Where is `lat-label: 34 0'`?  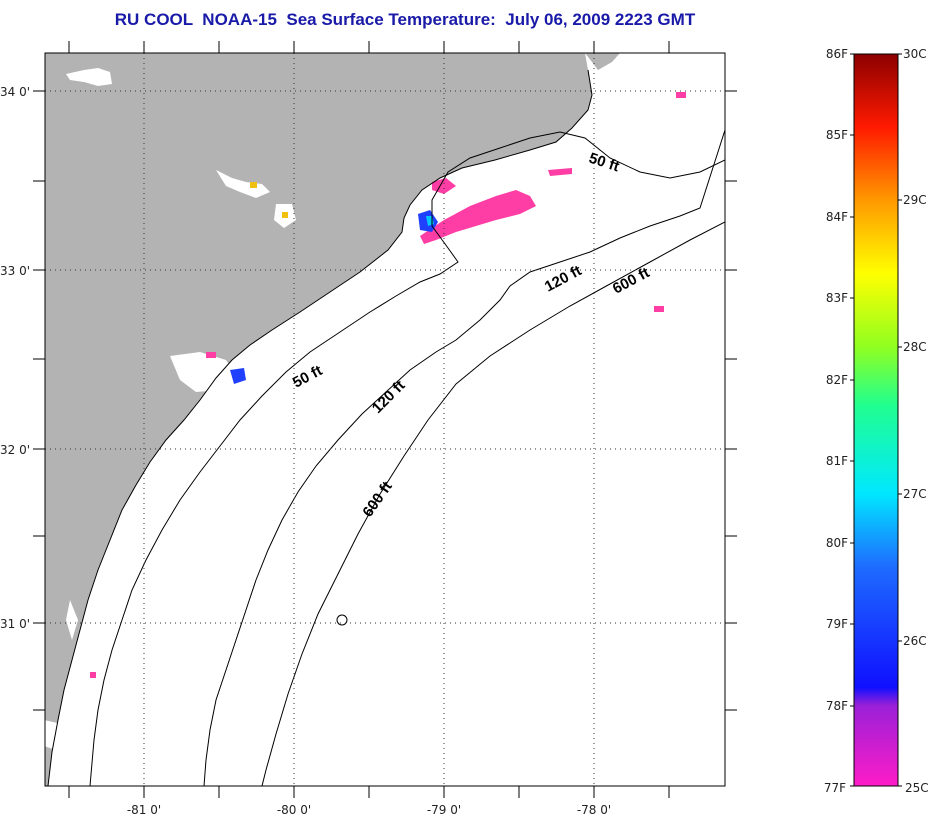
lat-label: 34 0' is located at coordinates (15, 92).